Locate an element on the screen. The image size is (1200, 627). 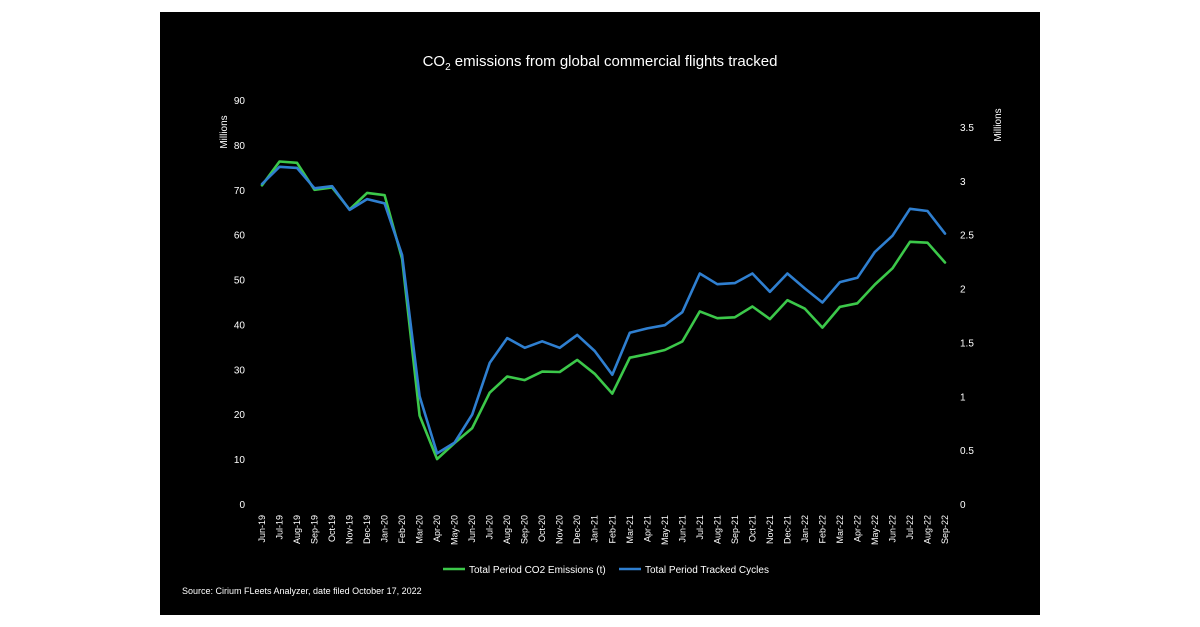
x-tick-label: Aug-19 is located at coordinates (297, 529).